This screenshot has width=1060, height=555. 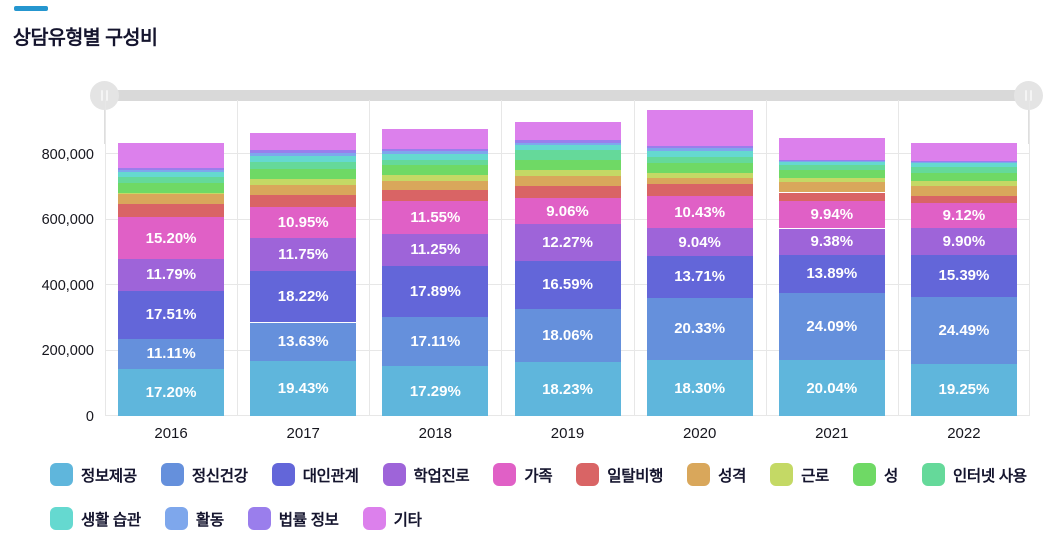 I want to click on legend-item-생활 습관: 생활 습관, so click(x=95, y=518).